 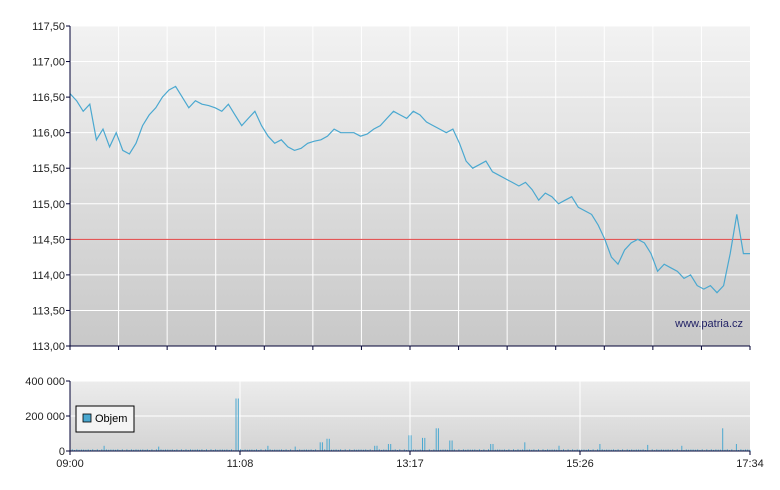 What do you see at coordinates (45, 417) in the screenshot?
I see `volume-y-tick-label: 200 000` at bounding box center [45, 417].